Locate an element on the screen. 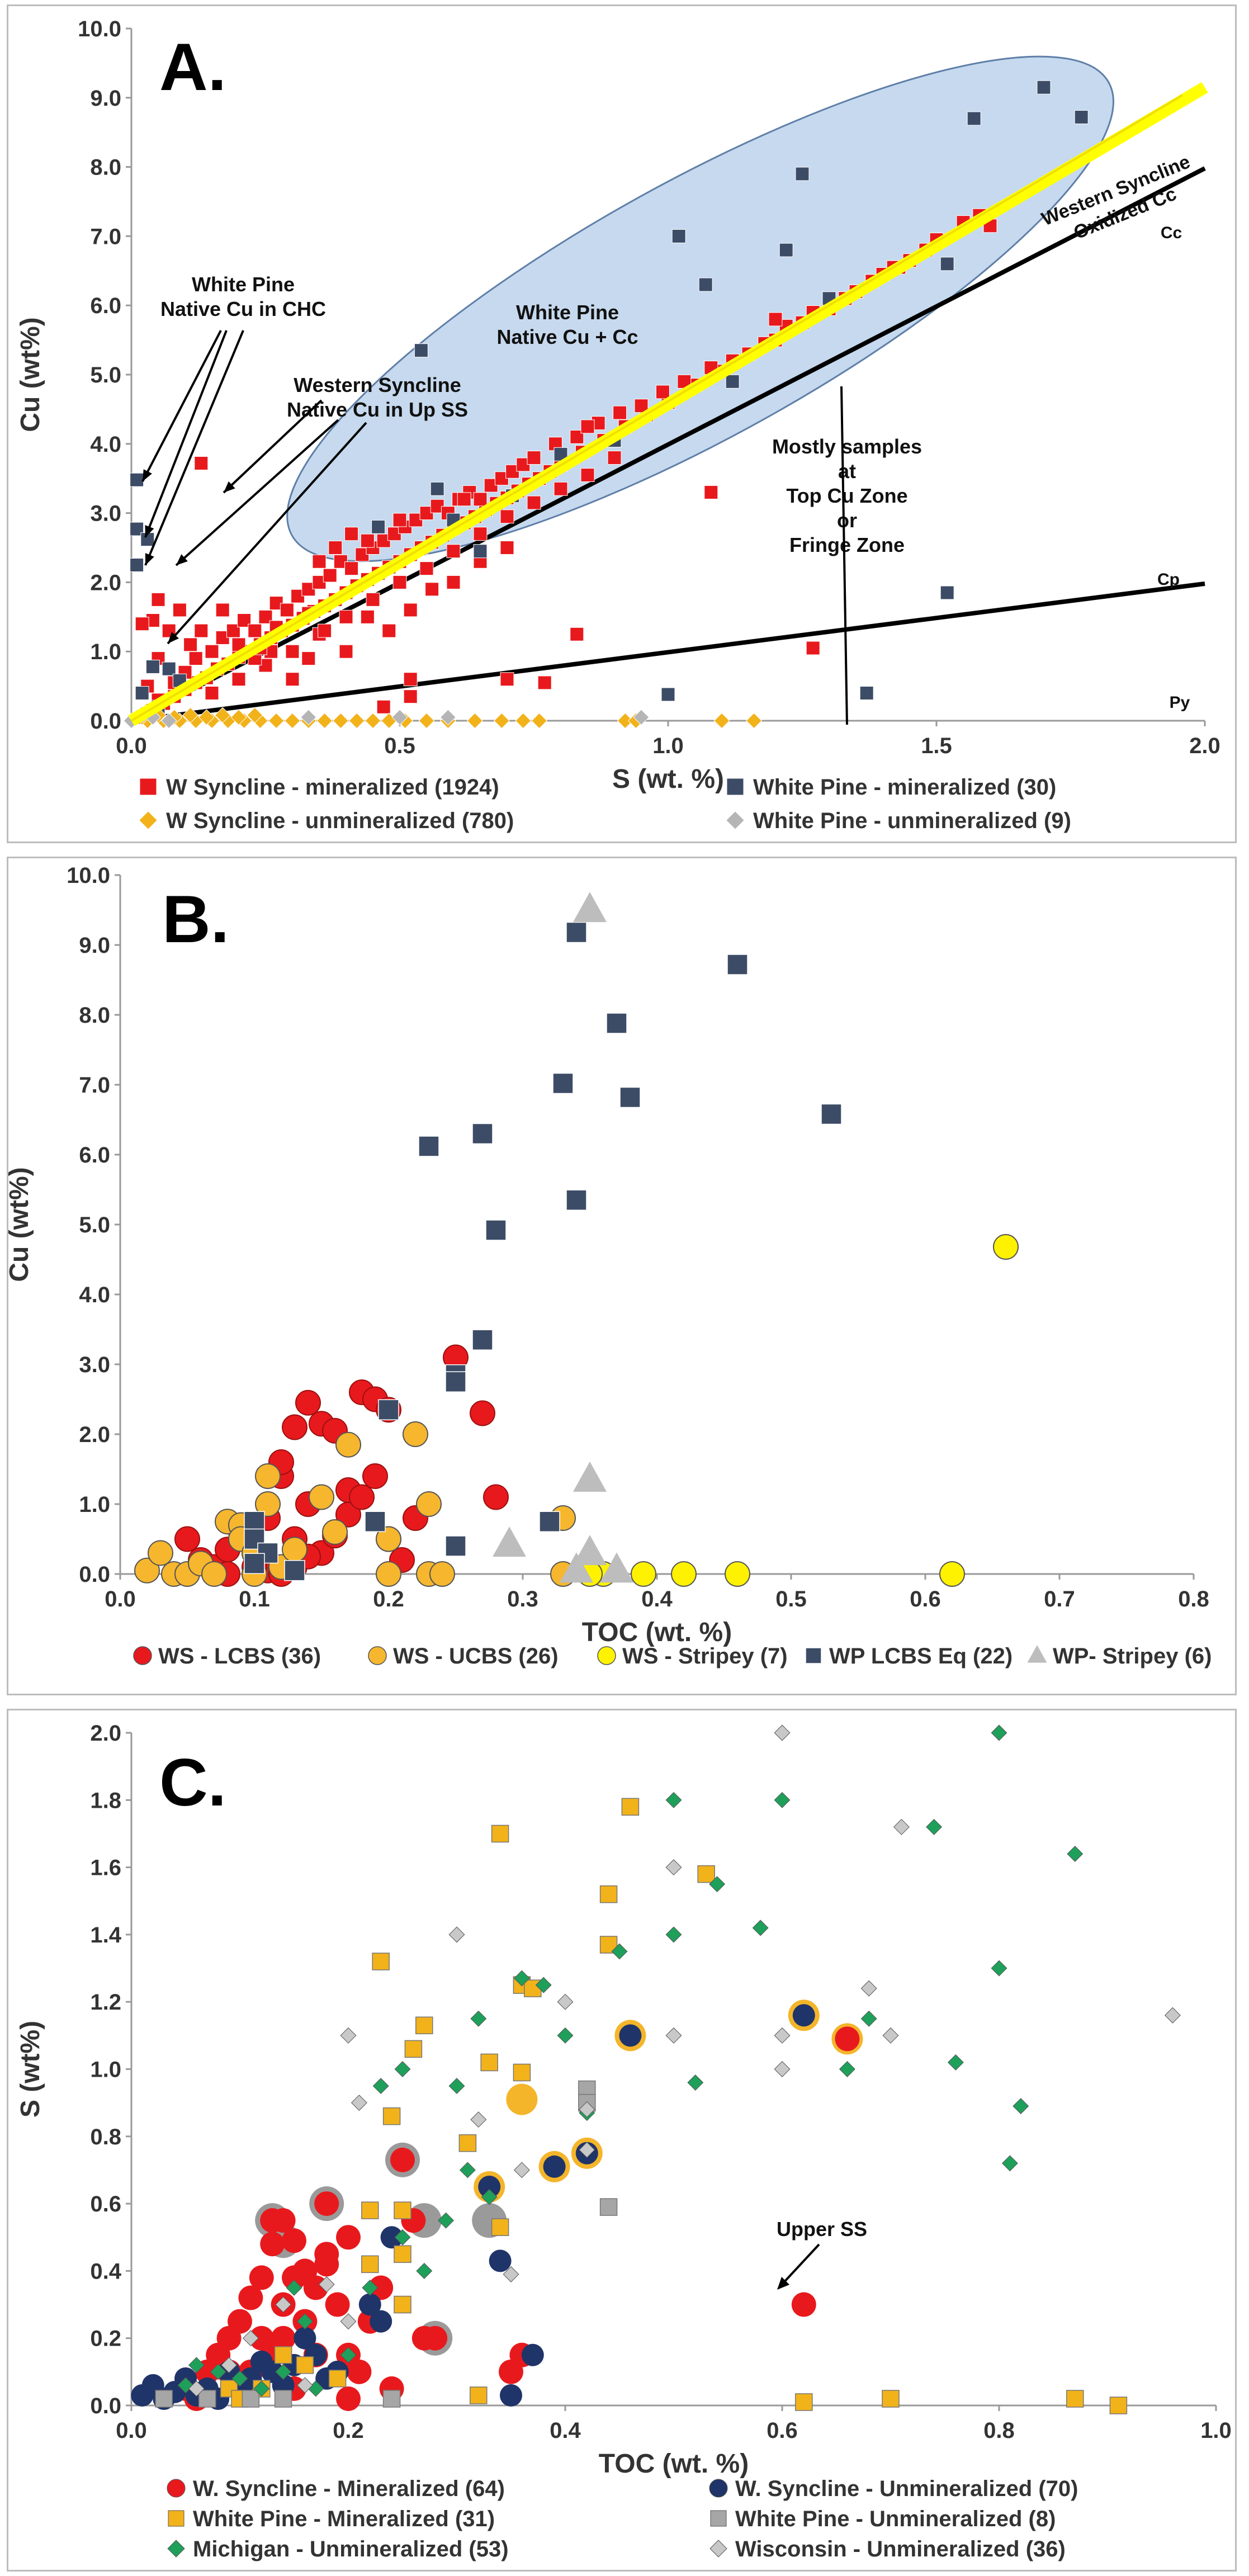  y-tick-label: 0.0 is located at coordinates (106, 721).